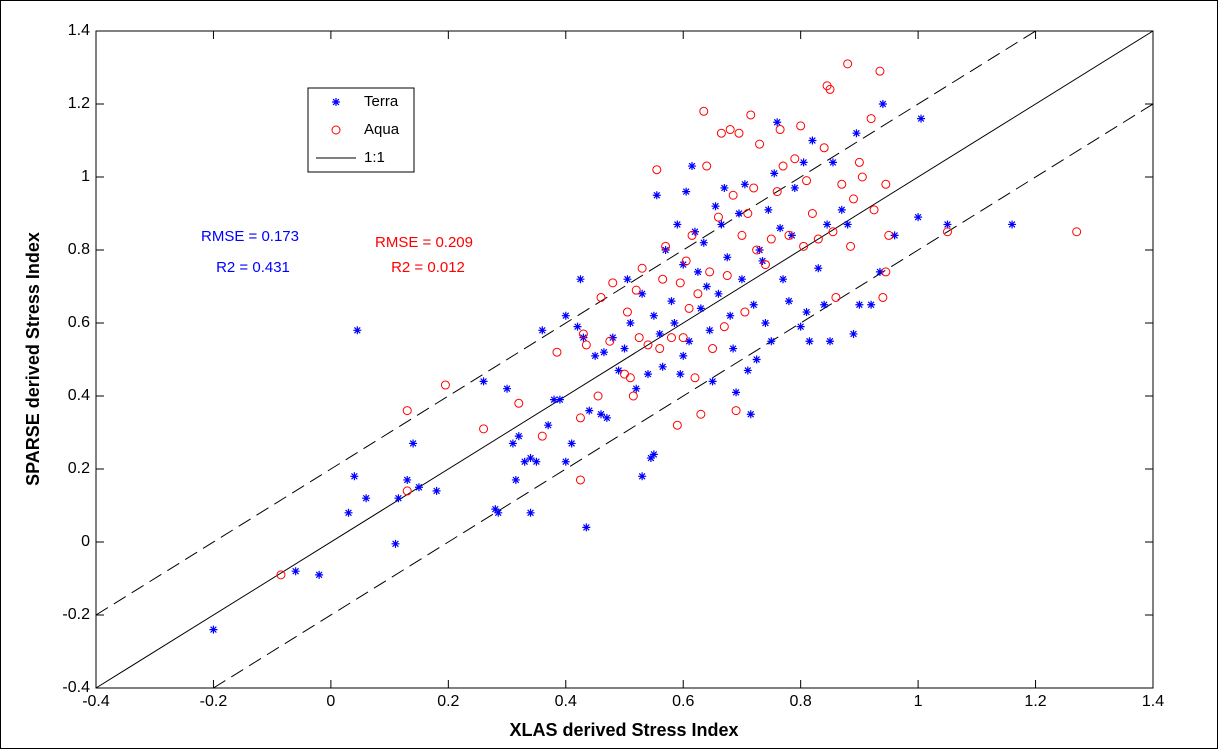  What do you see at coordinates (424, 242) in the screenshot?
I see `annotation: RMSE = 0.209` at bounding box center [424, 242].